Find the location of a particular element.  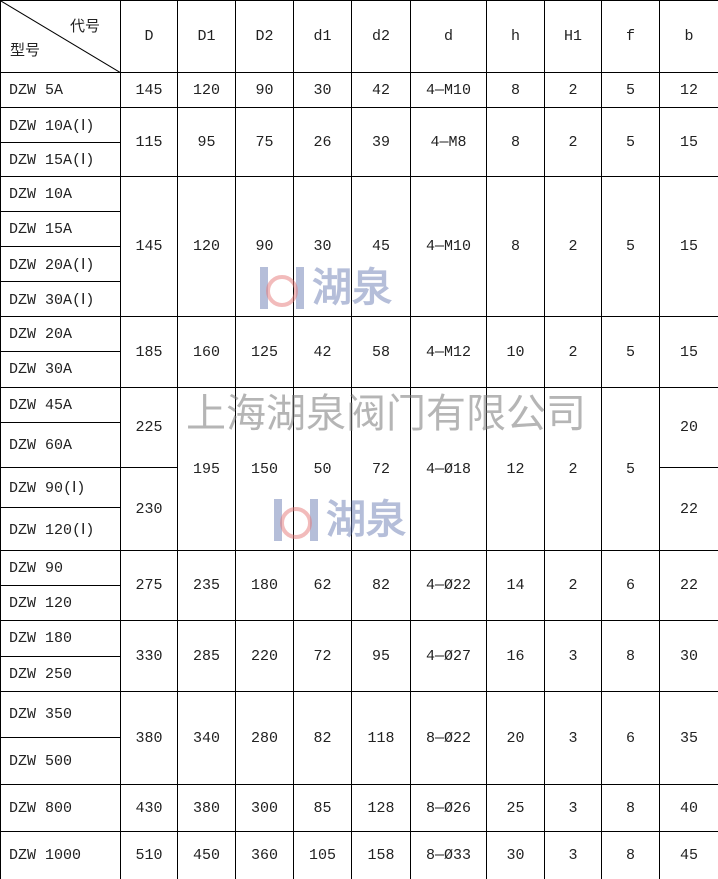

model-cell: DZW 350 is located at coordinates (60, 714).